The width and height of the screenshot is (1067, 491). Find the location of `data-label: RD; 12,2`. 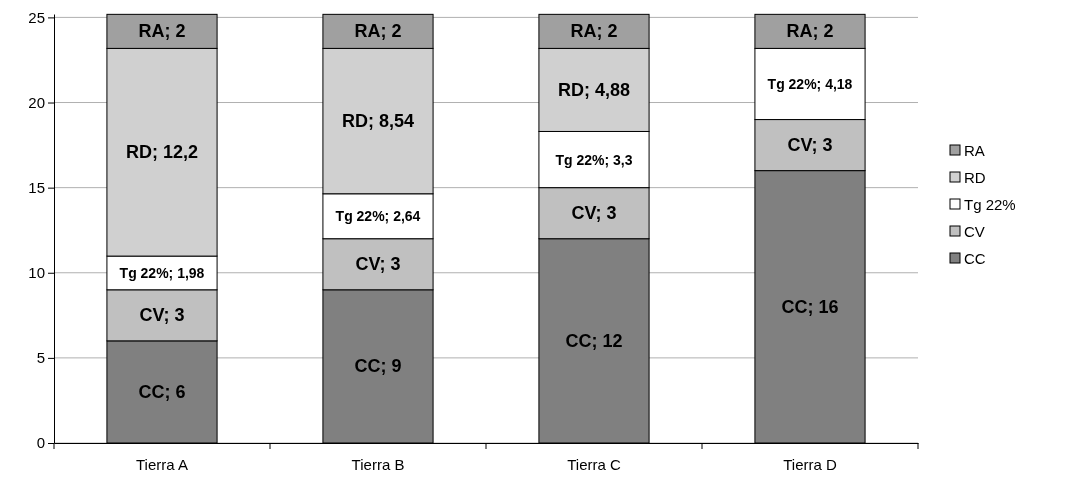

data-label: RD; 12,2 is located at coordinates (162, 152).